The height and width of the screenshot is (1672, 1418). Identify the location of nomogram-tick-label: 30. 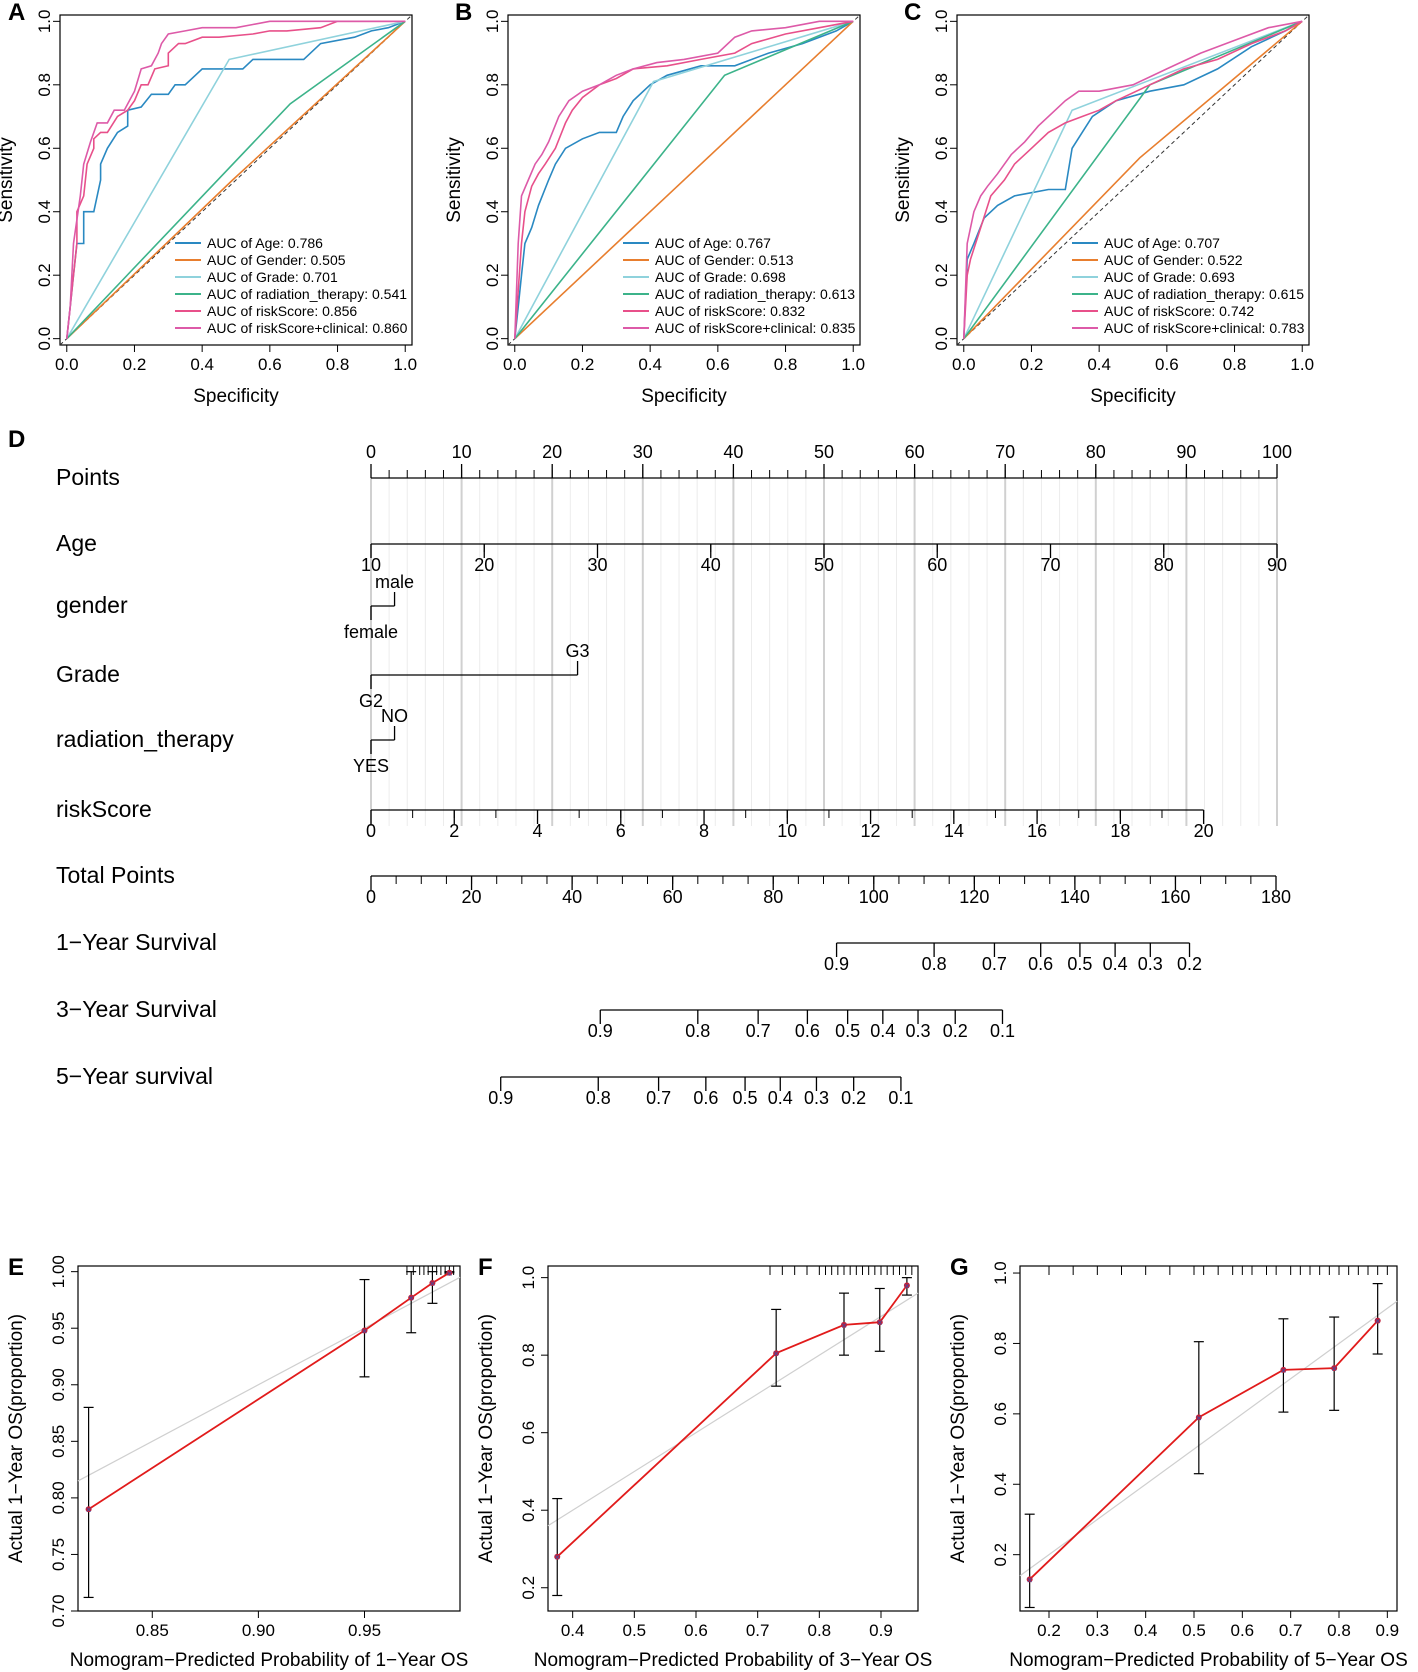
(643, 452).